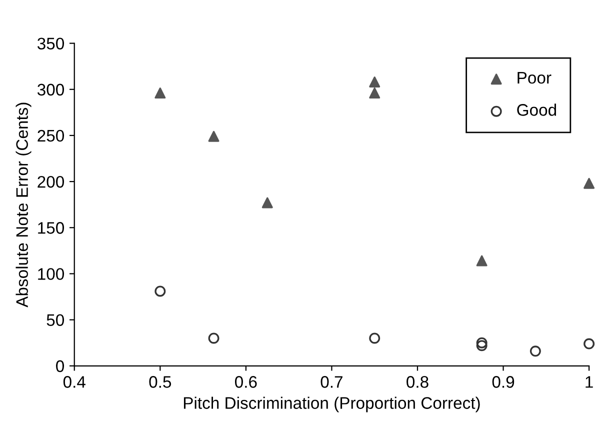 Image resolution: width=595 pixels, height=433 pixels. I want to click on legend-label: Good, so click(536, 110).